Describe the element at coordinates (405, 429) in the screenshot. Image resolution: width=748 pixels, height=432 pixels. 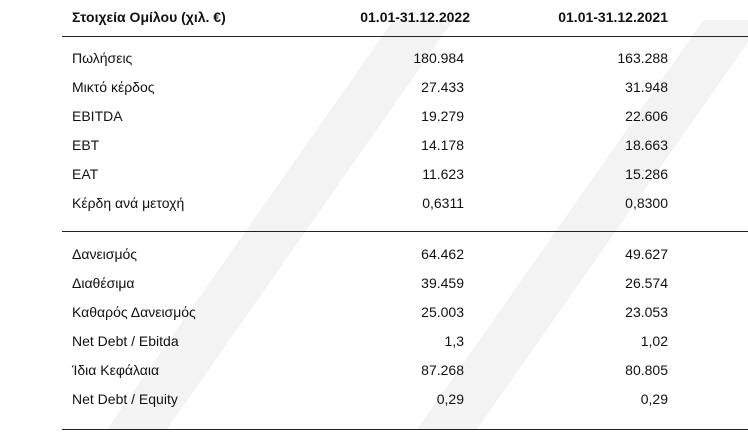
I see `bottom-rule` at that location.